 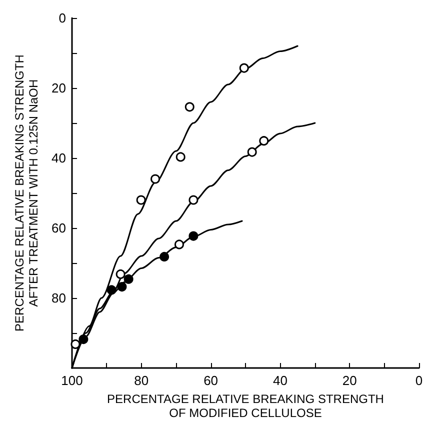 I want to click on y-tick-label: 40, so click(x=59, y=158).